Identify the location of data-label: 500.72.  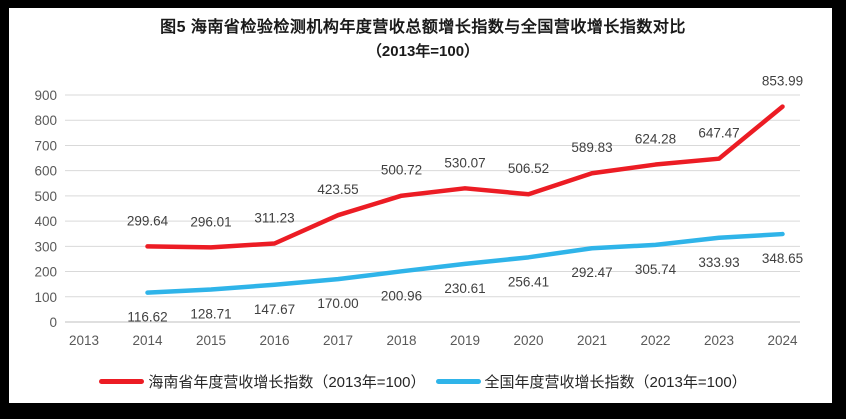
(401, 170).